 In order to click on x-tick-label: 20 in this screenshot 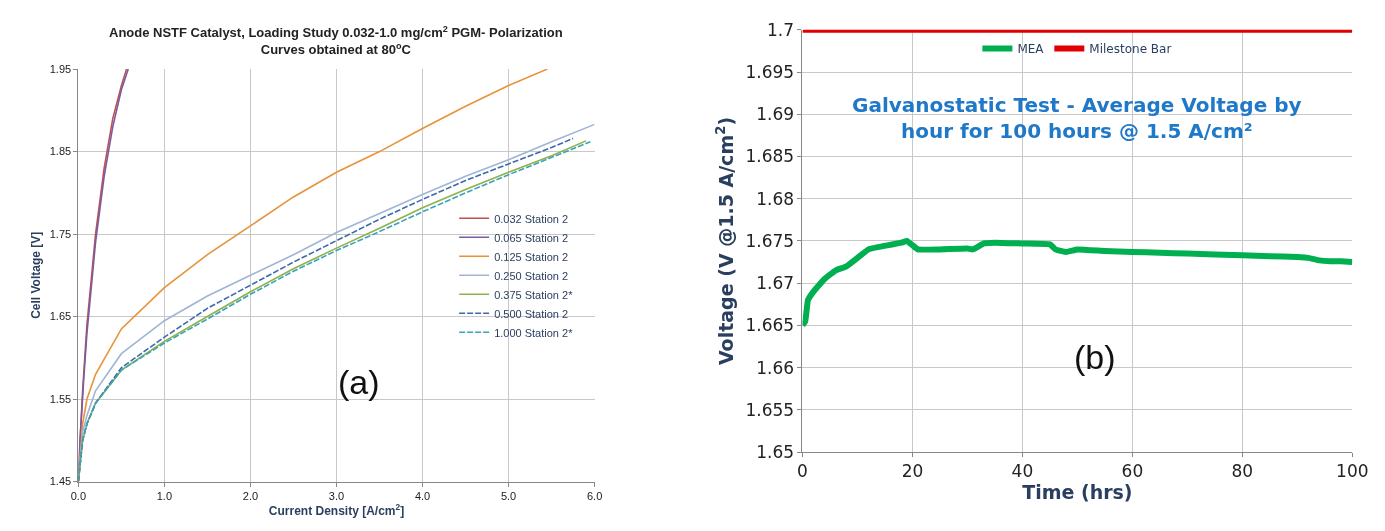, I will do `click(912, 471)`.